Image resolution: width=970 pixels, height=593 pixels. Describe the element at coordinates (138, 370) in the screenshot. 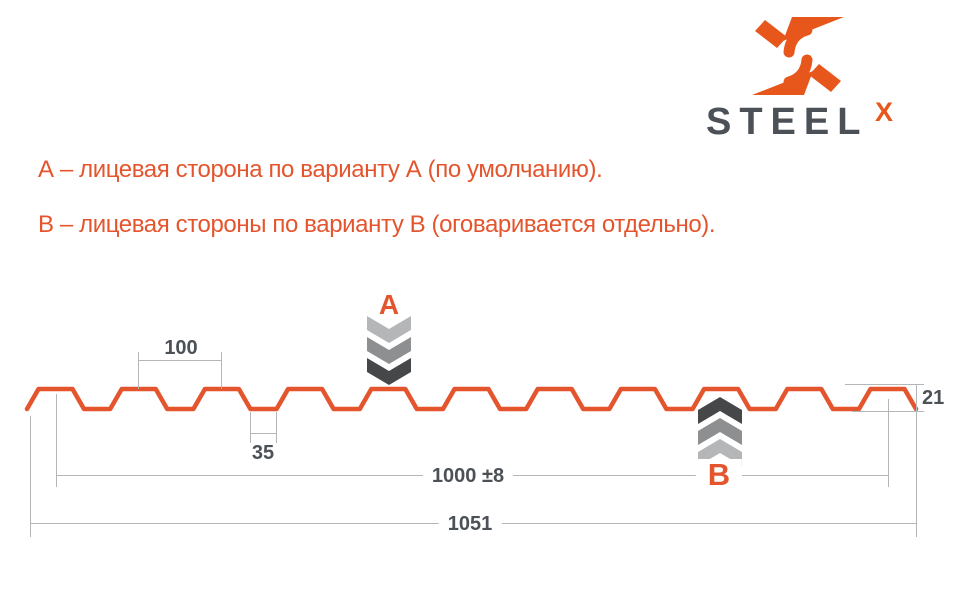

I see `dim-pitch-tick-left` at that location.